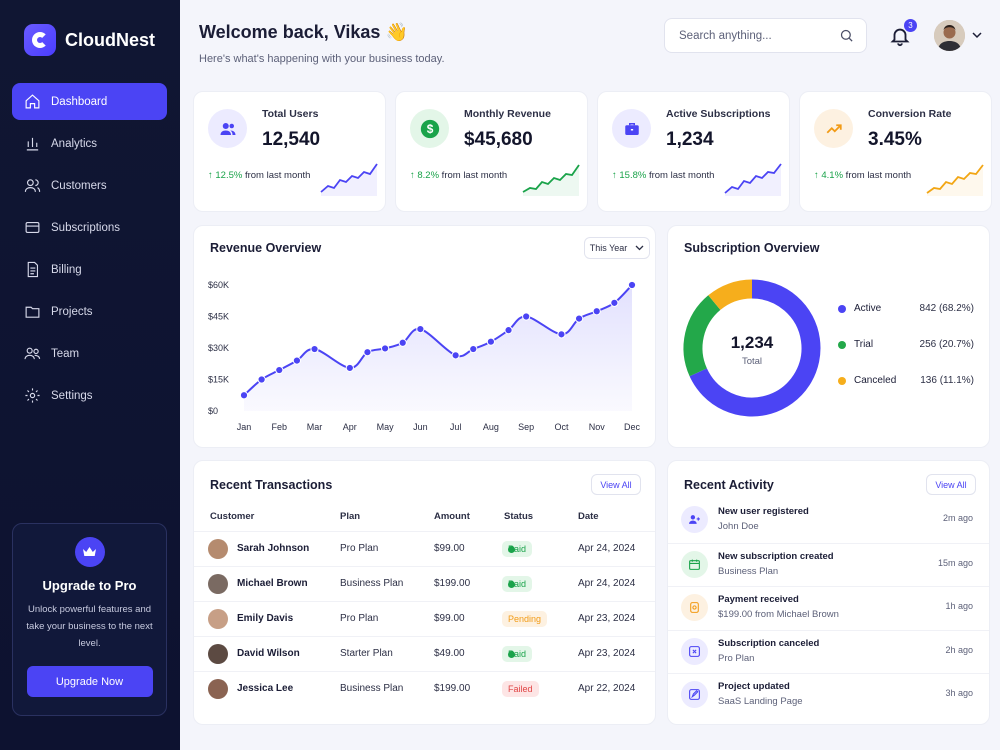 The width and height of the screenshot is (1000, 750). Describe the element at coordinates (607, 583) in the screenshot. I see `transaction-date: Apr 24, 2024` at that location.